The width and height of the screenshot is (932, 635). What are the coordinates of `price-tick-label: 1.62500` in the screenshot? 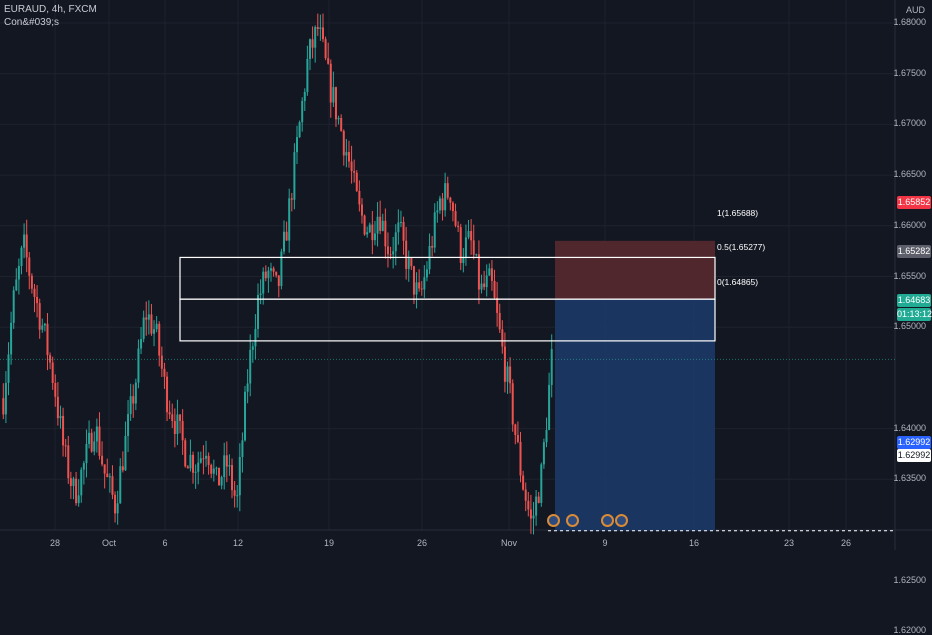 It's located at (909, 579).